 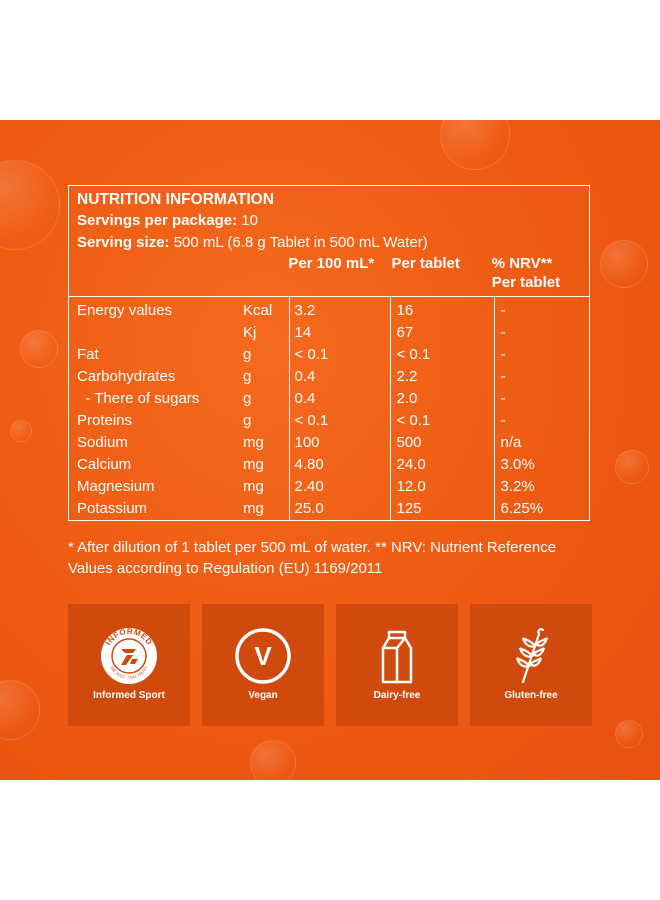 What do you see at coordinates (125, 310) in the screenshot?
I see `nutrient-name: Energy values` at bounding box center [125, 310].